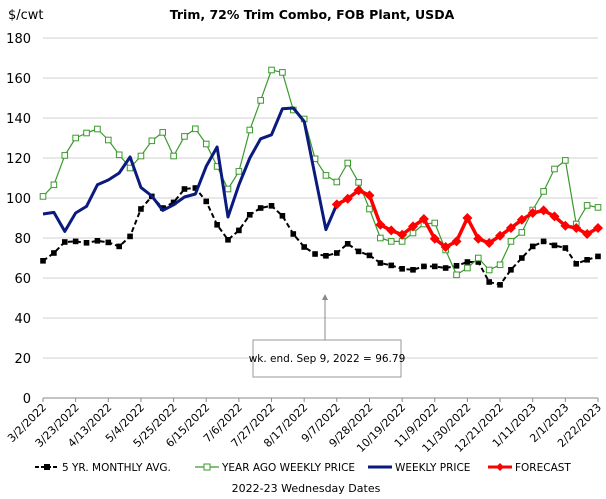  I want to click on y-tick-label: 120, so click(18, 159).